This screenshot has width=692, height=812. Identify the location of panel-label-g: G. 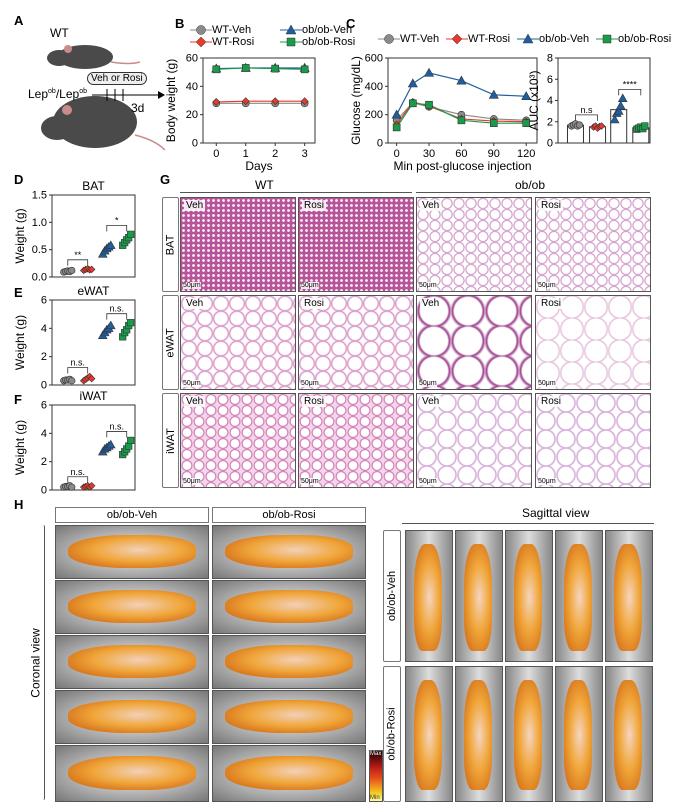
(165, 179).